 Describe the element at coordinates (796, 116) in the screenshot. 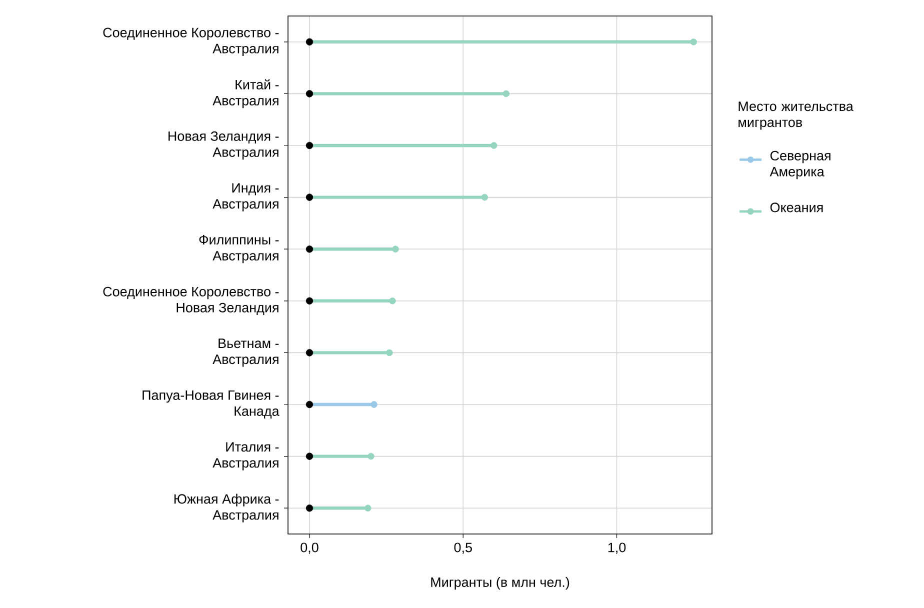

I see `legend-title: Место жительства мигрантов` at that location.